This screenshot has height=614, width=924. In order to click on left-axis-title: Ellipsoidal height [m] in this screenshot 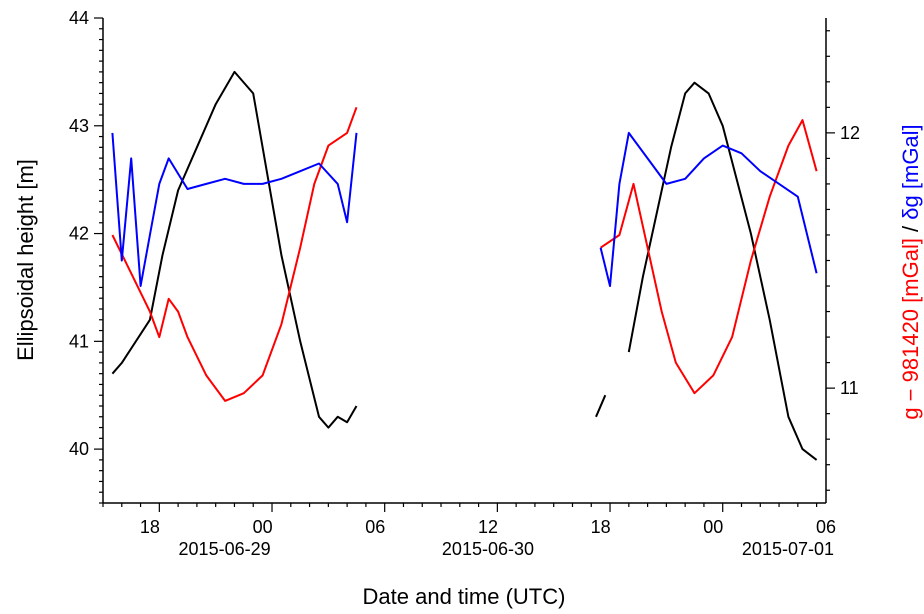, I will do `click(25, 260)`.